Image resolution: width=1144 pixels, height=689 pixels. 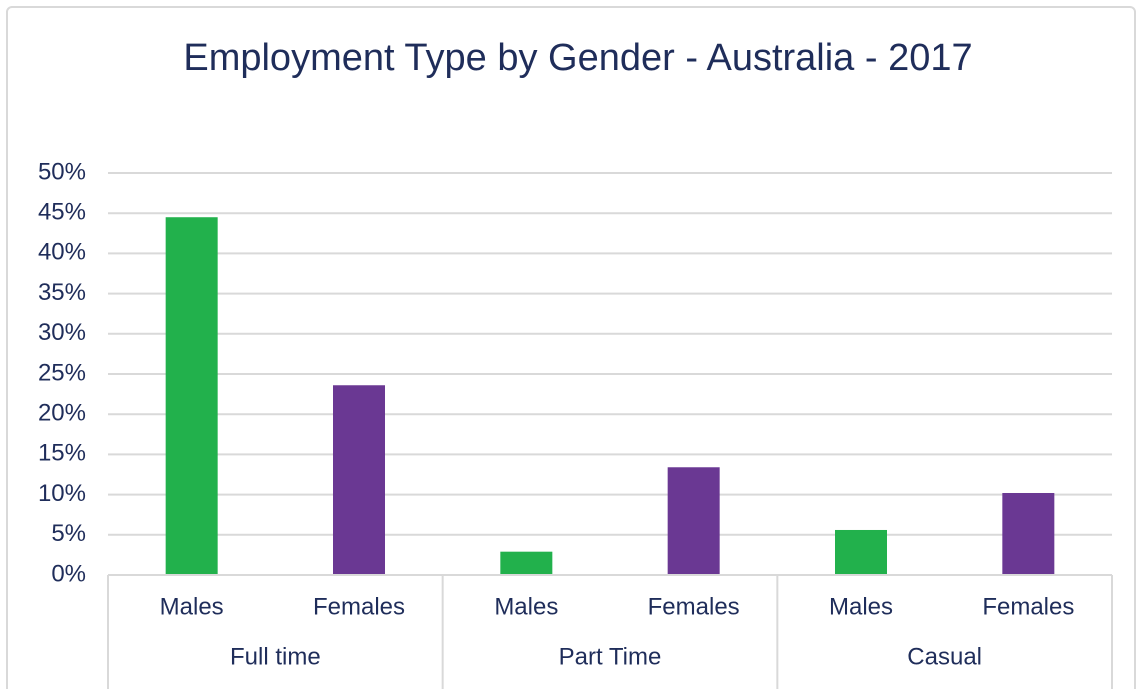 I want to click on y-tick-label: 45%, so click(x=62, y=212).